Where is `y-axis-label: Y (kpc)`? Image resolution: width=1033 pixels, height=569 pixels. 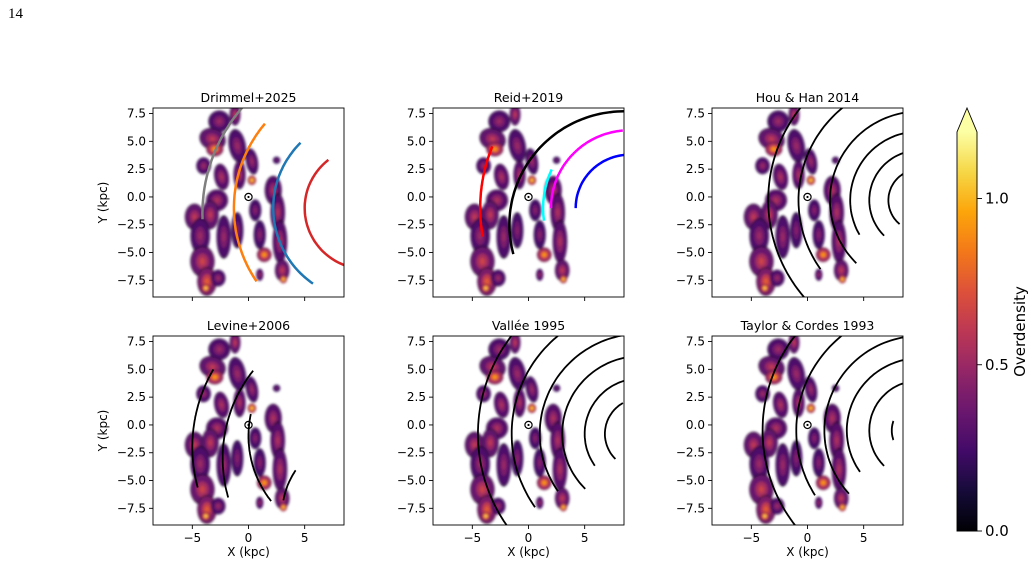 y-axis-label: Y (kpc) is located at coordinates (103, 203).